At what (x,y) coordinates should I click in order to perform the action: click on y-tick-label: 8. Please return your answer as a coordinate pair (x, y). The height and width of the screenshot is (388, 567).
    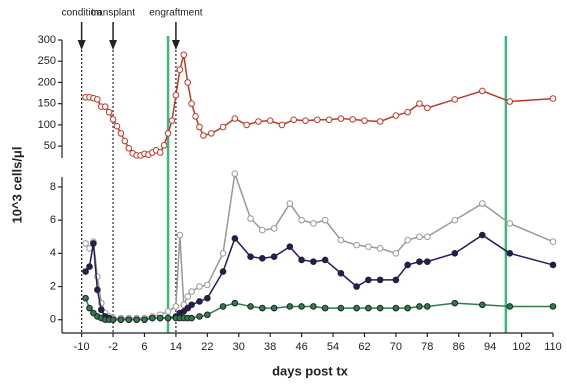
    Looking at the image, I should click on (53, 187).